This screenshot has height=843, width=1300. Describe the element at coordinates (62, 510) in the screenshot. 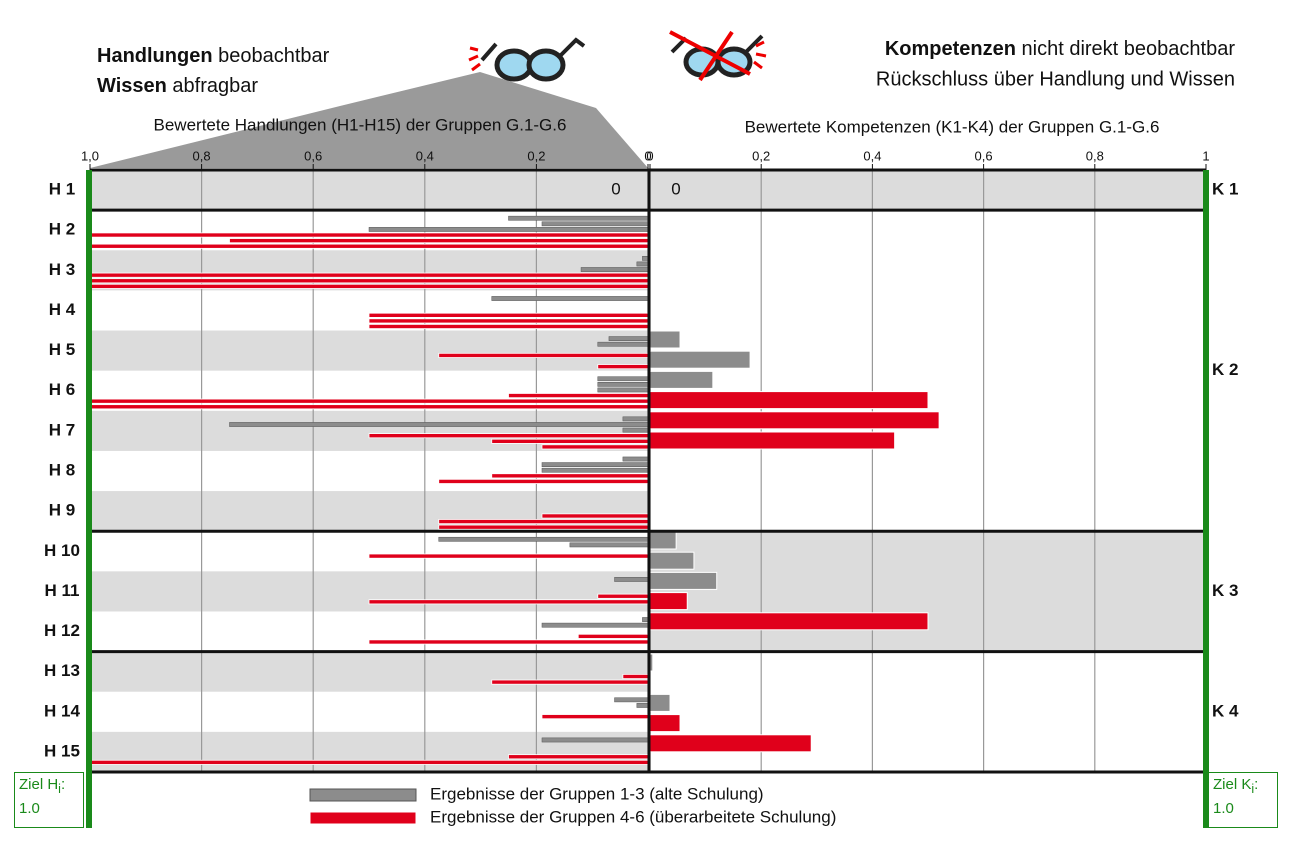

I see `row-label: H 9` at that location.